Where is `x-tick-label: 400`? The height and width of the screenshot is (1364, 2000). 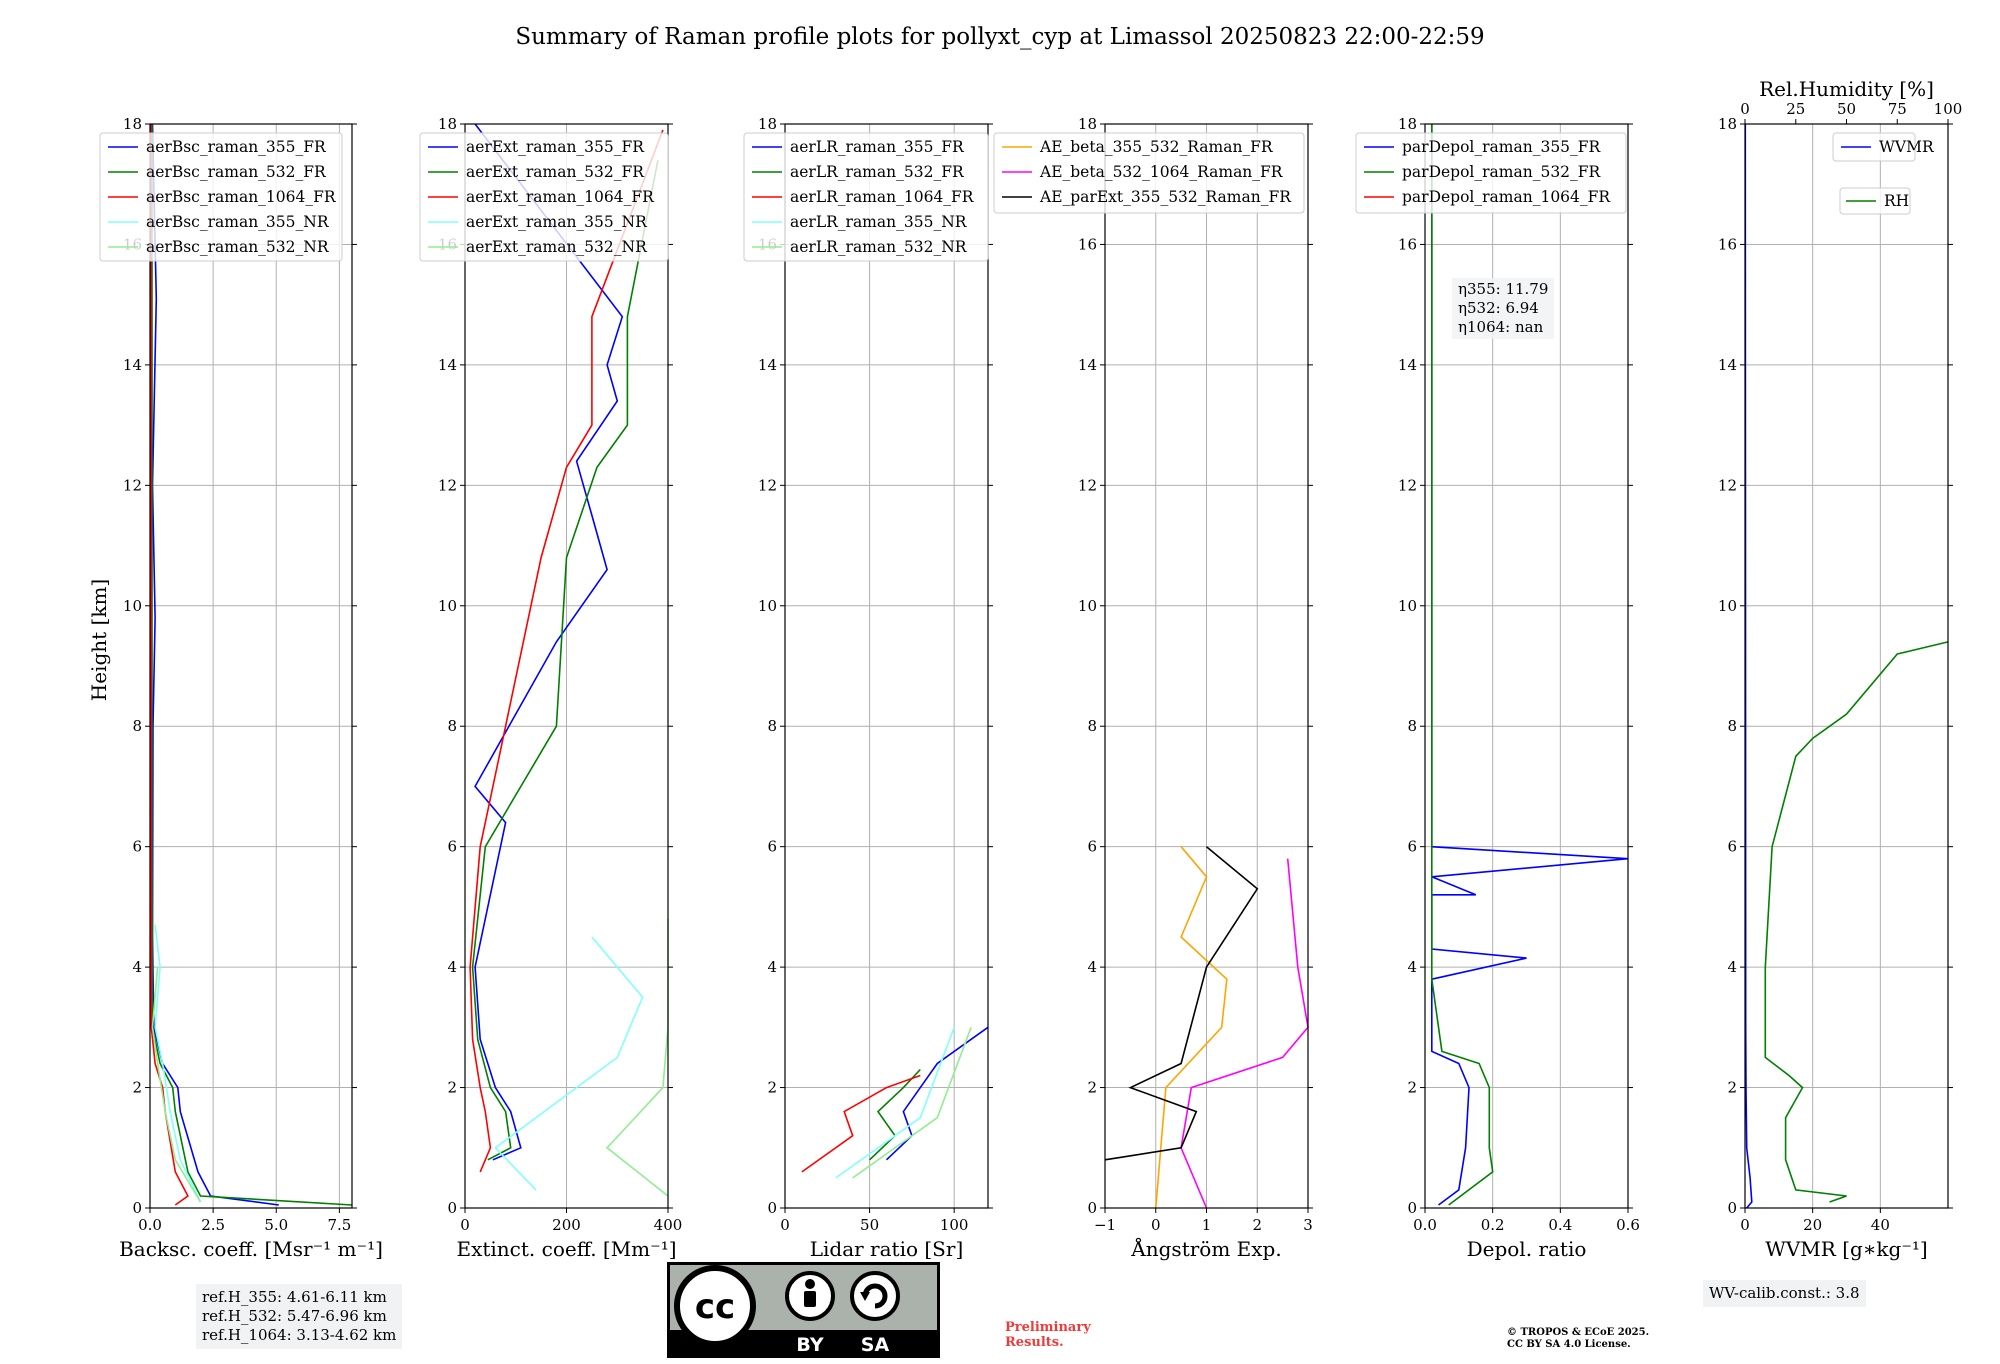
x-tick-label: 400 is located at coordinates (668, 1225).